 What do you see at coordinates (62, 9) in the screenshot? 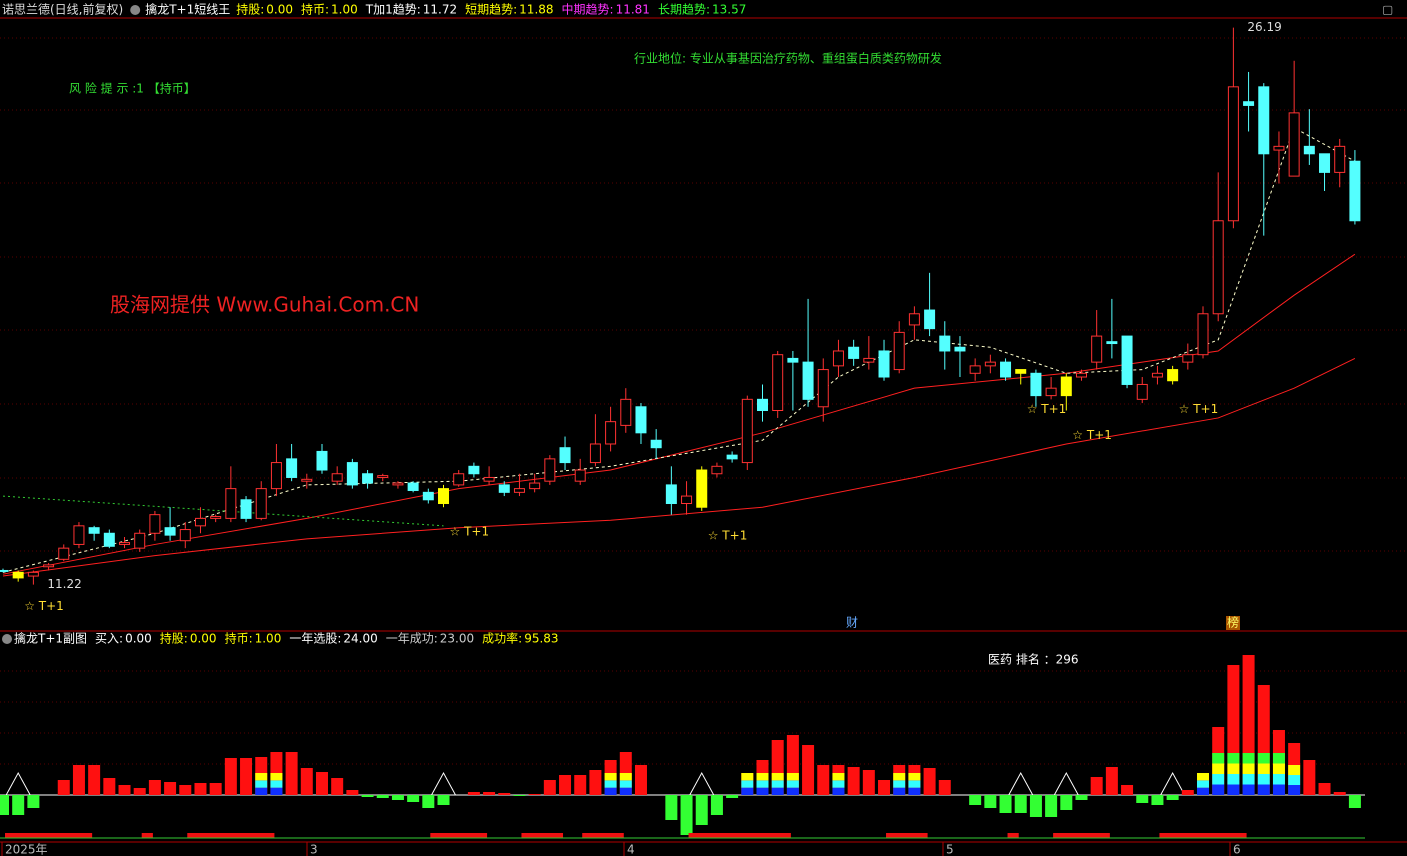
I see `stock-name: 诺思兰德(日线,前复权)` at bounding box center [62, 9].